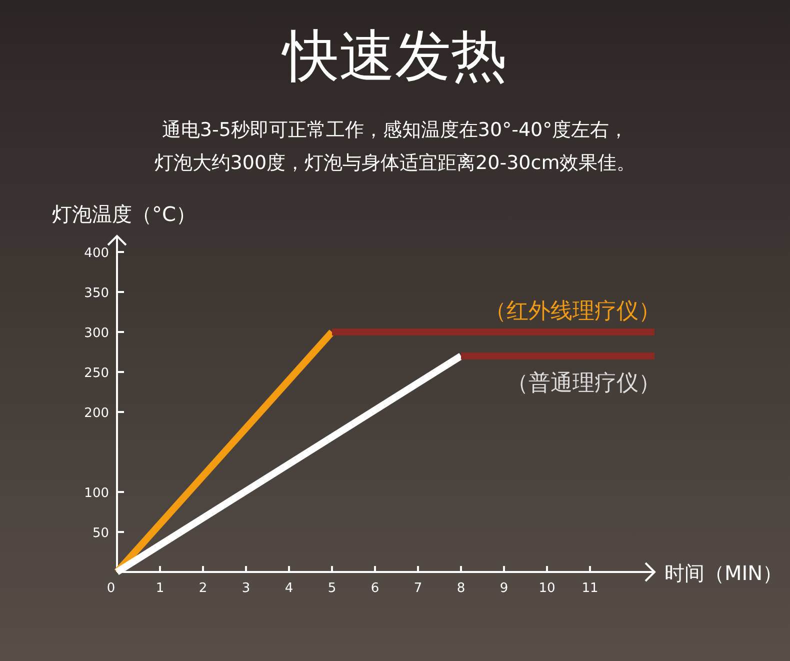 This screenshot has height=661, width=790. Describe the element at coordinates (96, 373) in the screenshot. I see `ytick: 250` at that location.